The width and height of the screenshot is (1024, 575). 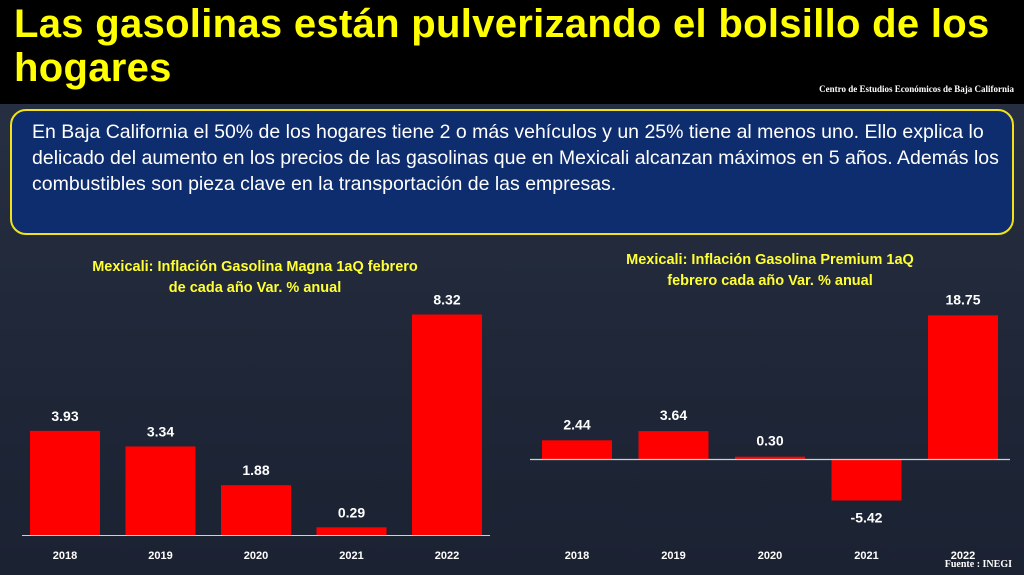 What do you see at coordinates (160, 490) in the screenshot?
I see `magna-bar-2019` at bounding box center [160, 490].